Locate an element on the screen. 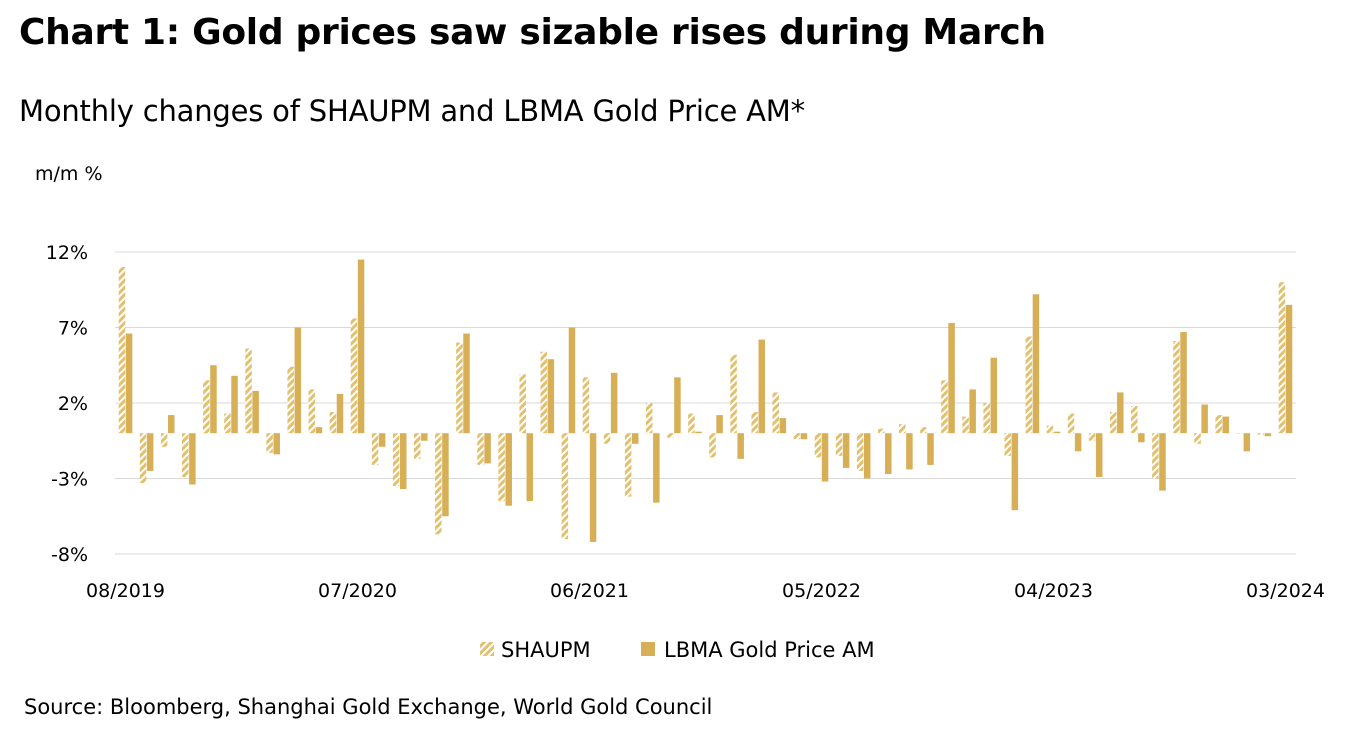  legend: SHAUPM LBMA Gold Price AM is located at coordinates (677, 650).